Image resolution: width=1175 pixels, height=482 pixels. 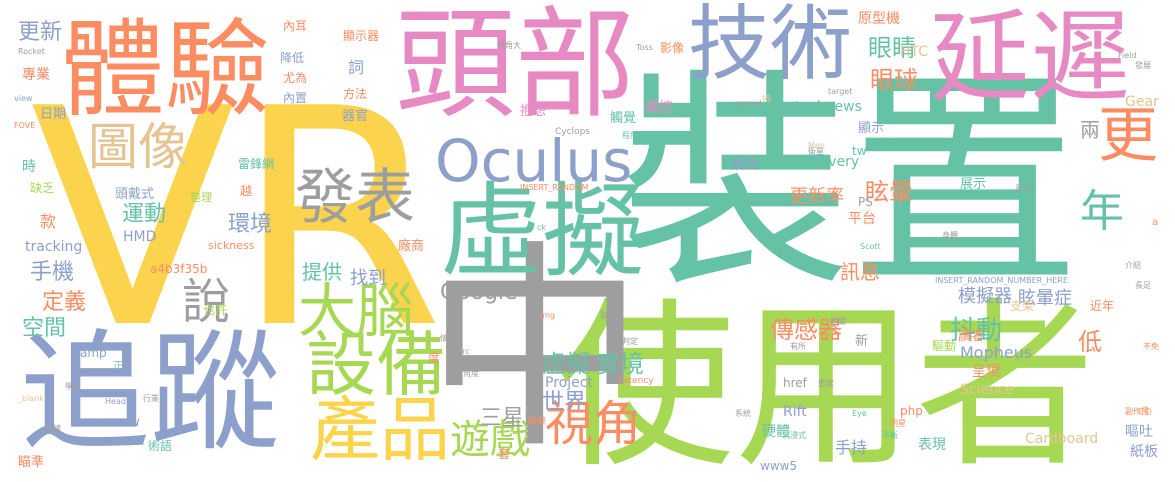 What do you see at coordinates (490, 440) in the screenshot?
I see `word: 遊戲` at bounding box center [490, 440].